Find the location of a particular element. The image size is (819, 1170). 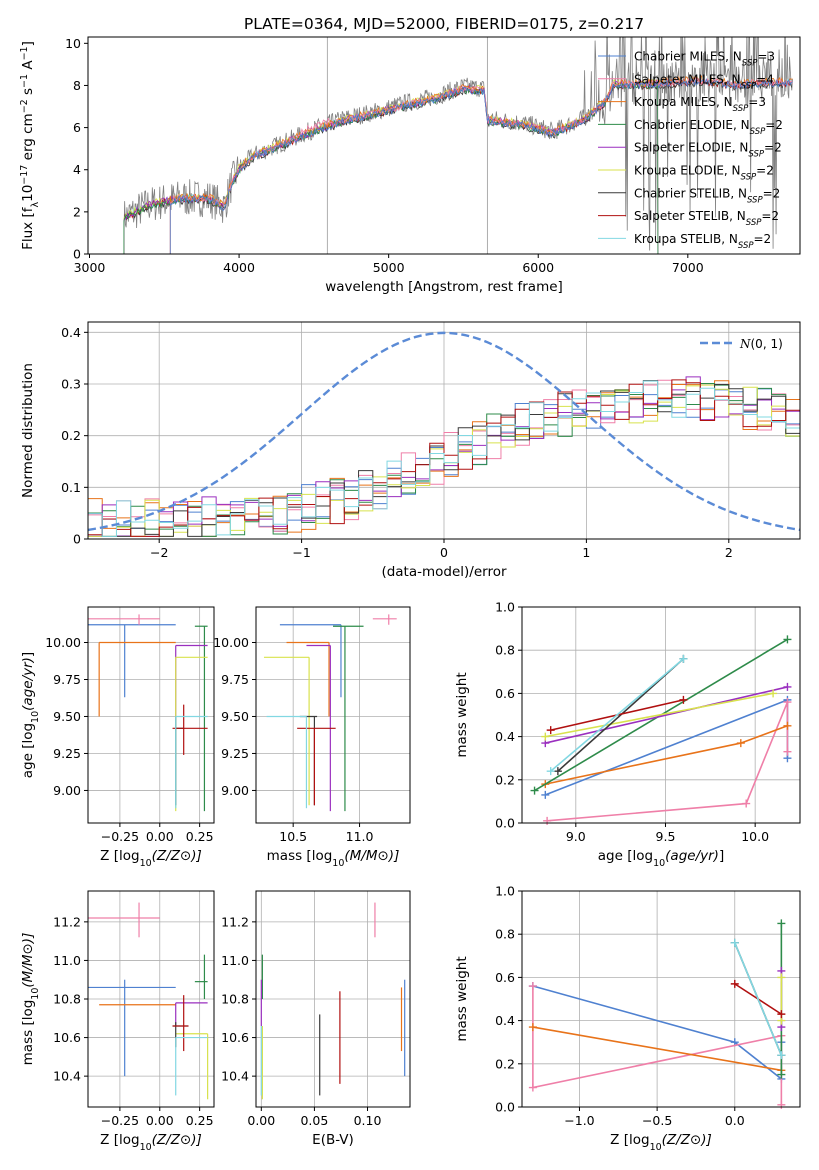

legend-label-2: Kroupa MILES, NSSP=3 is located at coordinates (700, 104).